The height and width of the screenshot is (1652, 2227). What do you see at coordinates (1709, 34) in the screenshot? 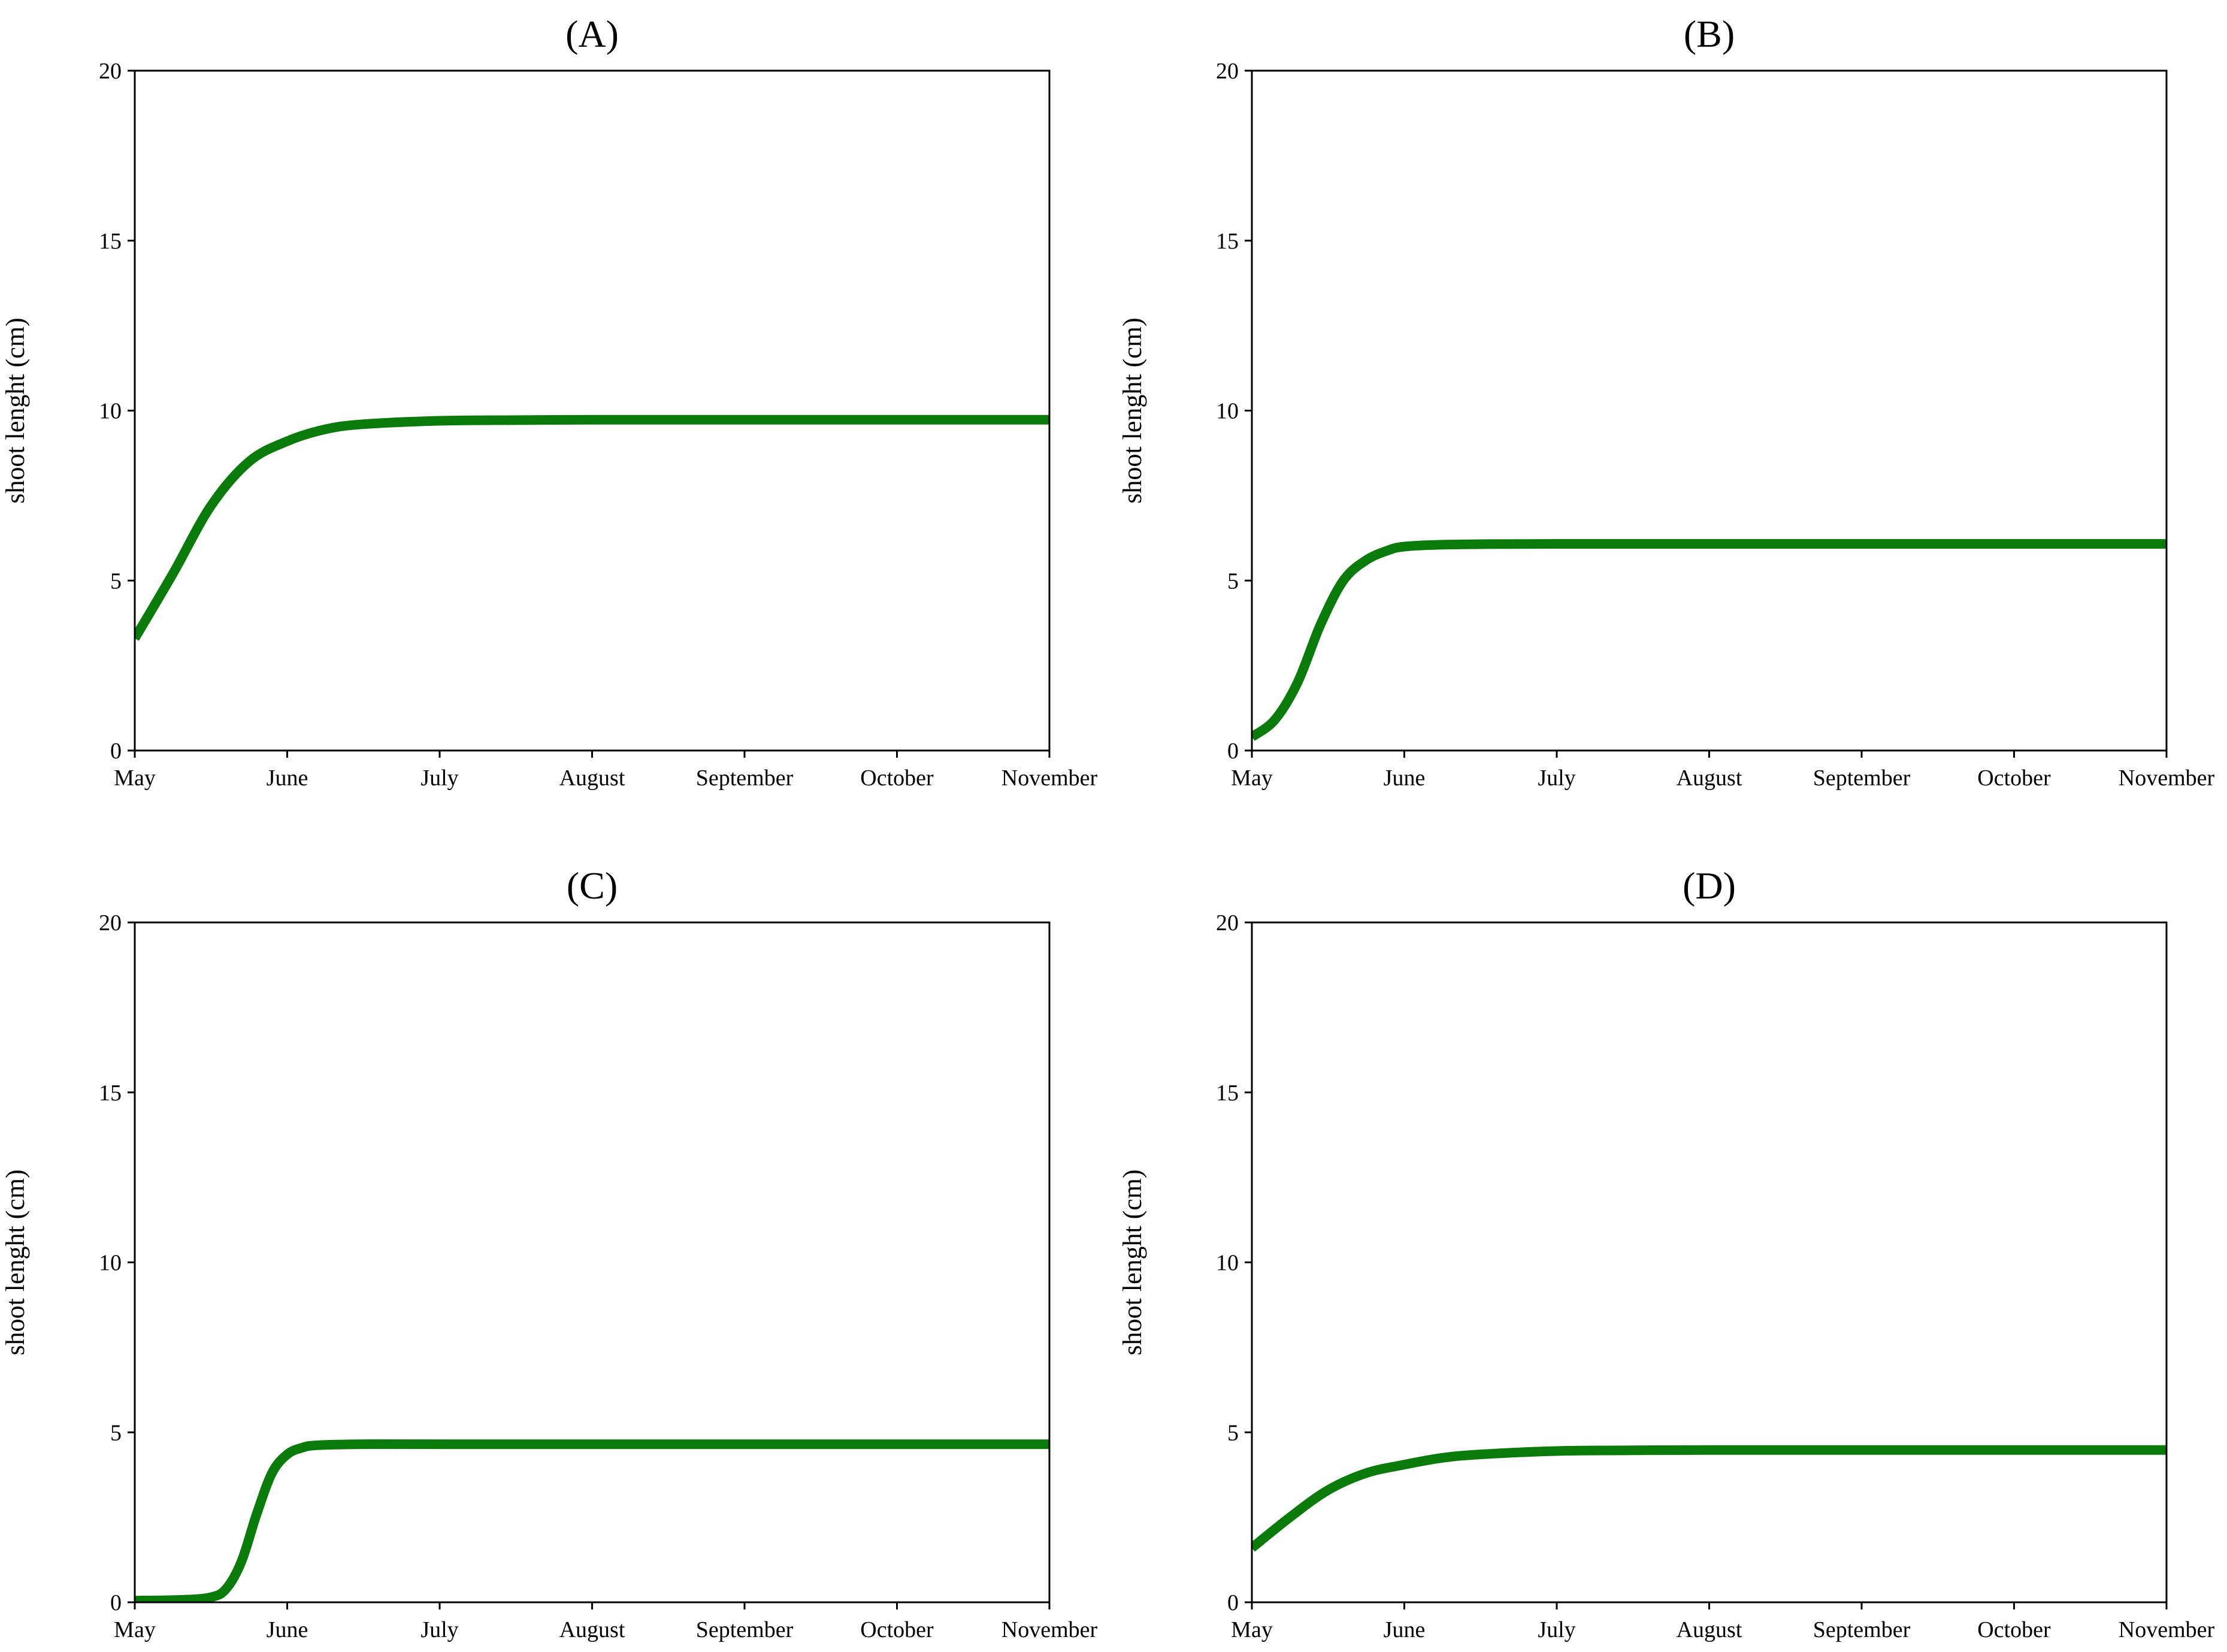
I see `panel-title-b: (B)` at bounding box center [1709, 34].